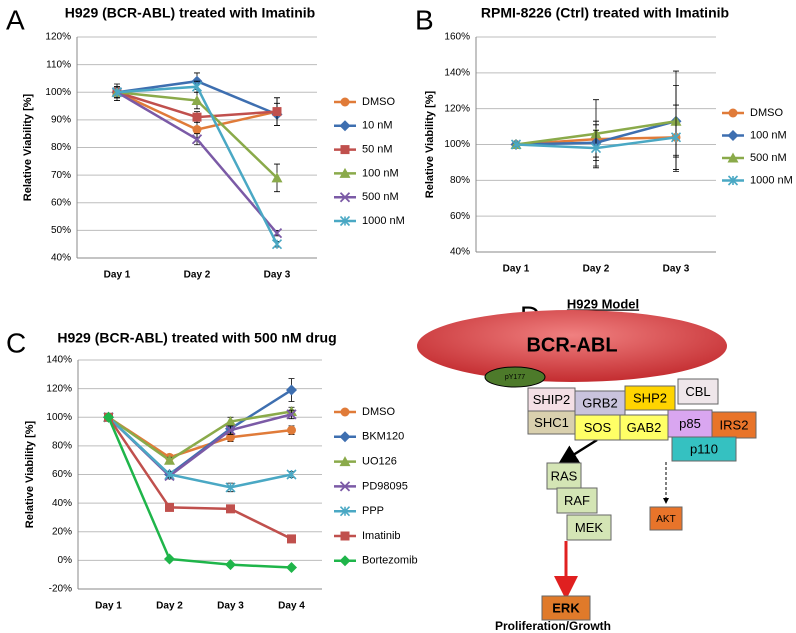  I want to click on node-label: ERK, so click(566, 607).